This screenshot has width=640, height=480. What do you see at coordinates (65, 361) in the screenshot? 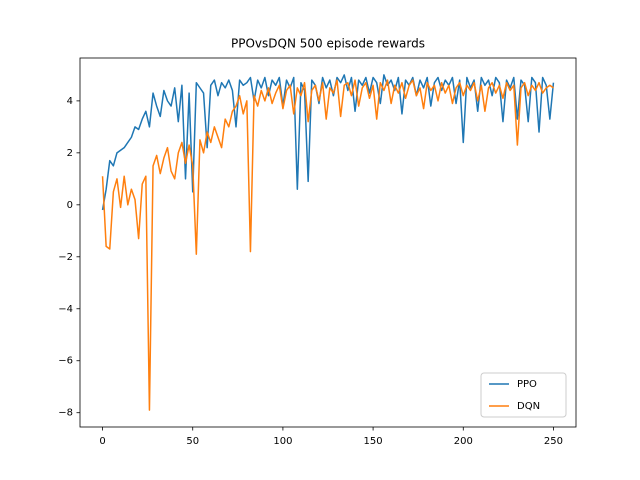
I see `y-tick-label: −6` at bounding box center [65, 361].